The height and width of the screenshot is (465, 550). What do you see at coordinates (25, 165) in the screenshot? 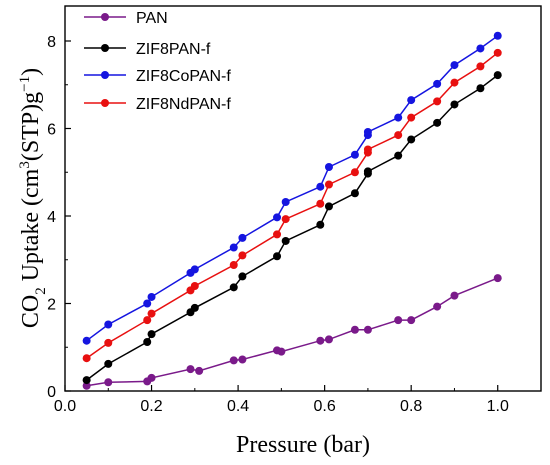
I see `y-title-sup: 3` at bounding box center [25, 165].